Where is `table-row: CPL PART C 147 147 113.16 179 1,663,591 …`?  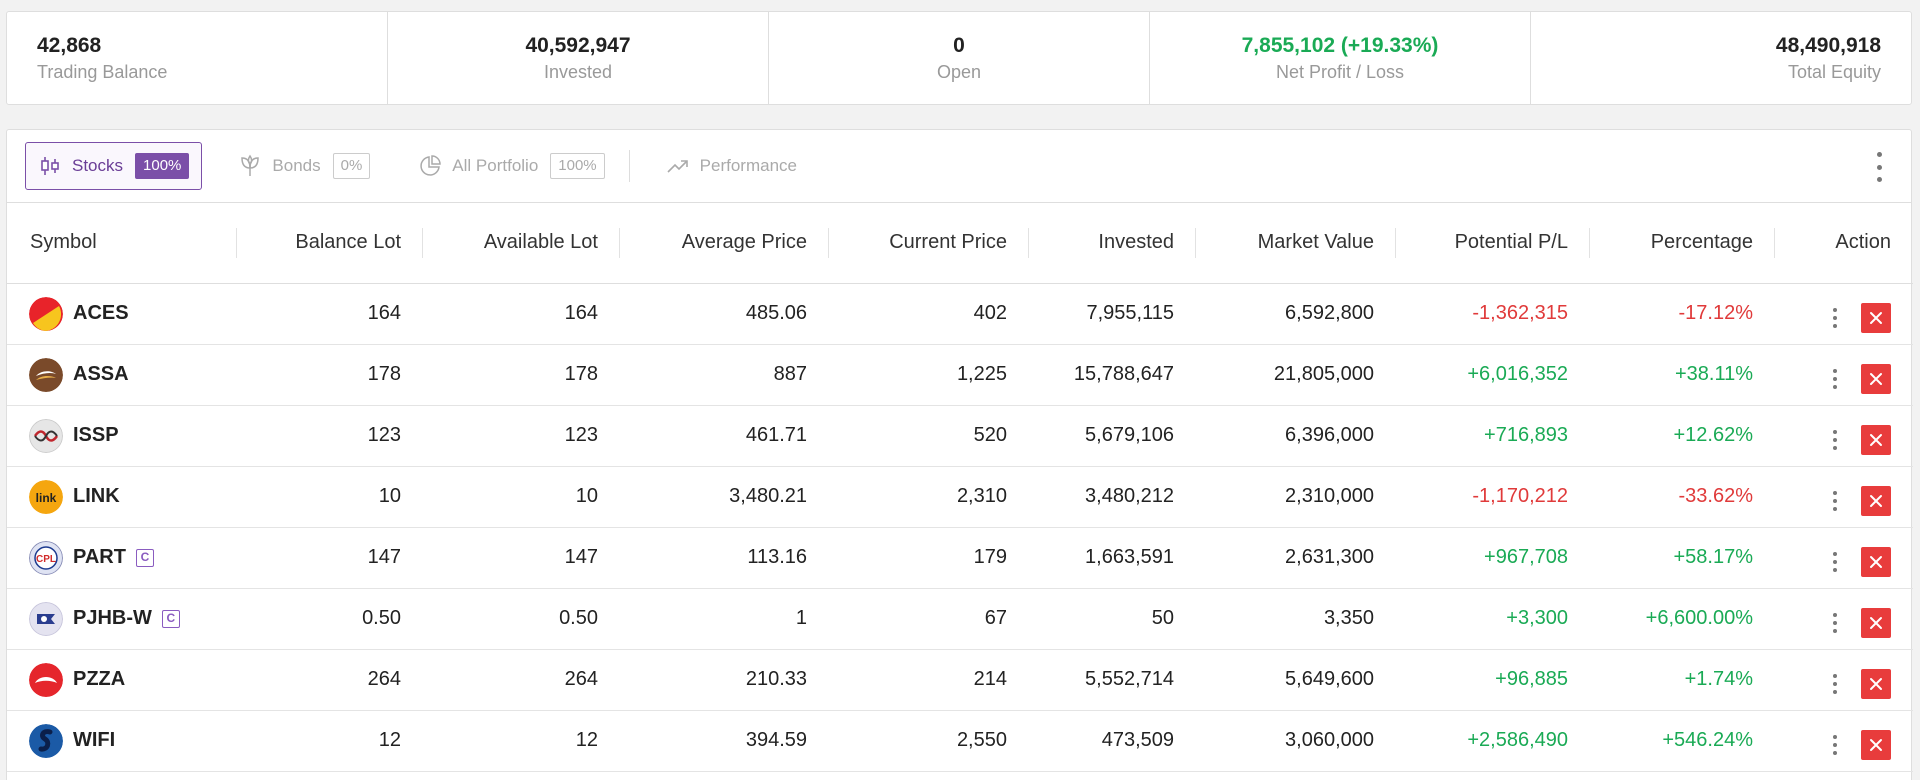 table-row: CPL PART C 147 147 113.16 179 1,663,591 … is located at coordinates (960, 558).